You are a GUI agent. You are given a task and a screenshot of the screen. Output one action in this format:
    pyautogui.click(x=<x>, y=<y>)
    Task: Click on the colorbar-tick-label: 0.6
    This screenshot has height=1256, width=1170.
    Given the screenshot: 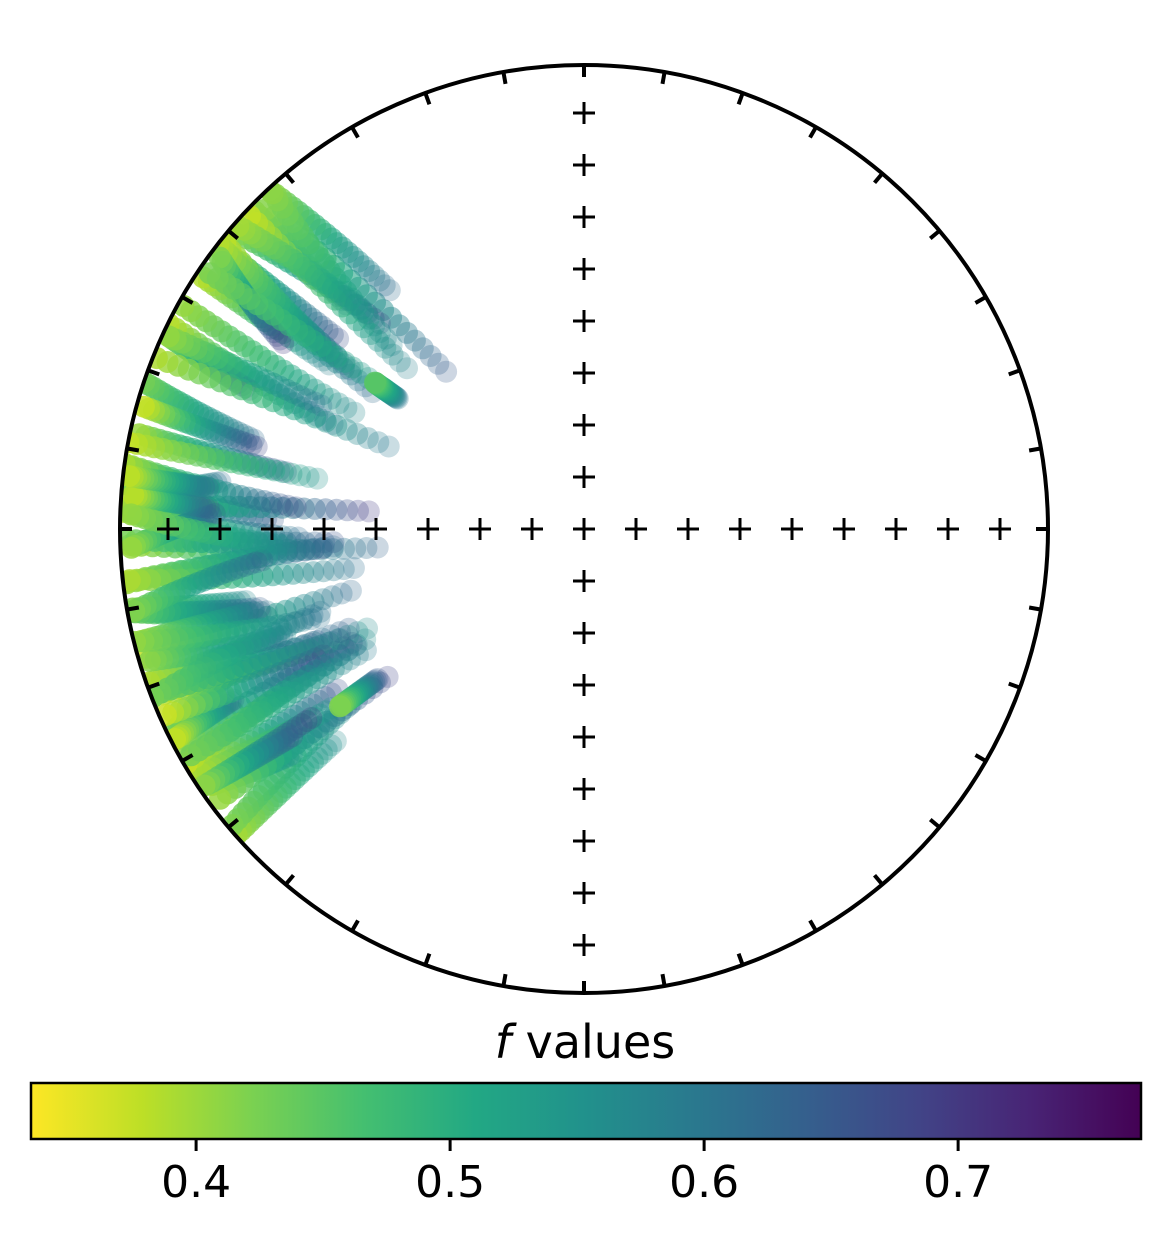 What is the action you would take?
    pyautogui.click(x=704, y=1182)
    